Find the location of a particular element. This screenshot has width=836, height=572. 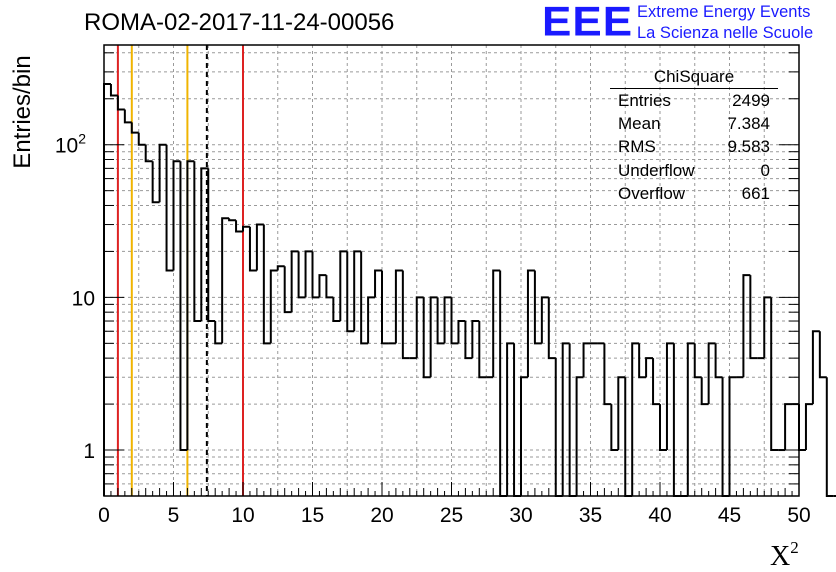

x-tick-label: 45 is located at coordinates (729, 515).